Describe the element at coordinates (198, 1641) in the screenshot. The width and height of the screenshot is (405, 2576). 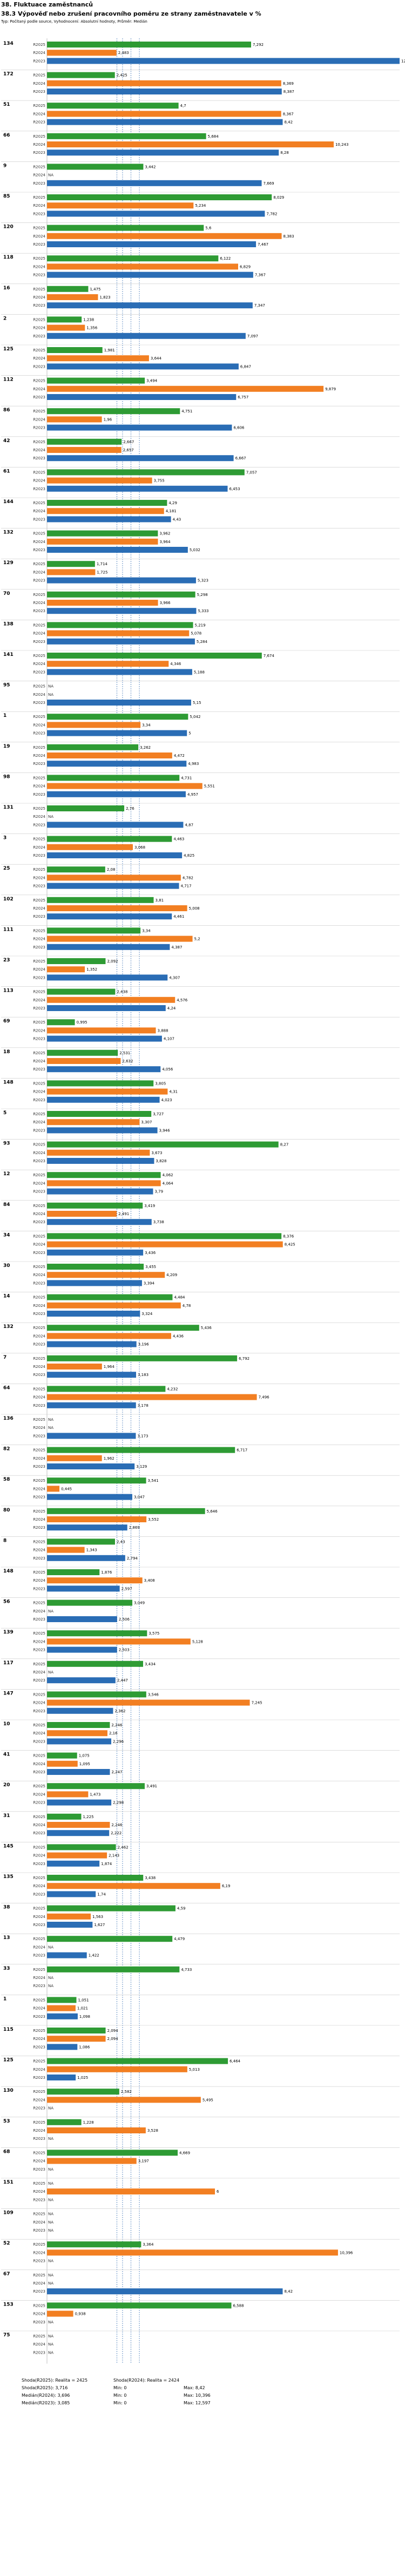
I see `value-label: 5,128` at that location.